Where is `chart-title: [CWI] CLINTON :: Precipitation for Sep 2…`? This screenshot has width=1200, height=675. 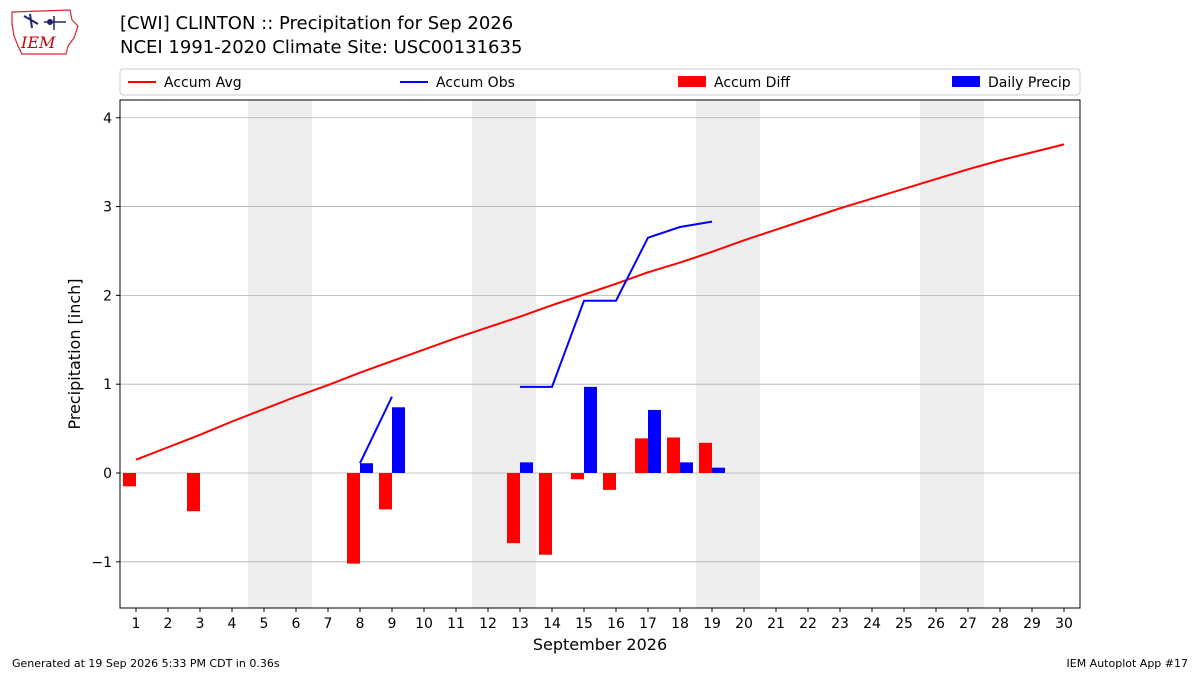 chart-title: [CWI] CLINTON :: Precipitation for Sep 2… is located at coordinates (317, 23).